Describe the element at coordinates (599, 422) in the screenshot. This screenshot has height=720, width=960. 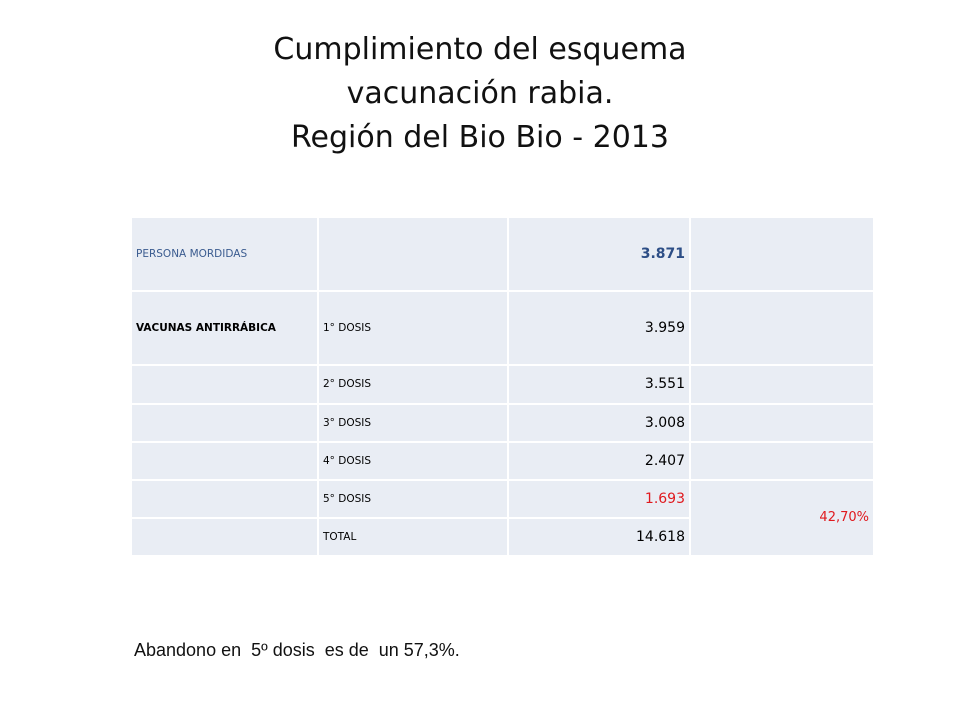
I see `cell-value: 3.008` at that location.